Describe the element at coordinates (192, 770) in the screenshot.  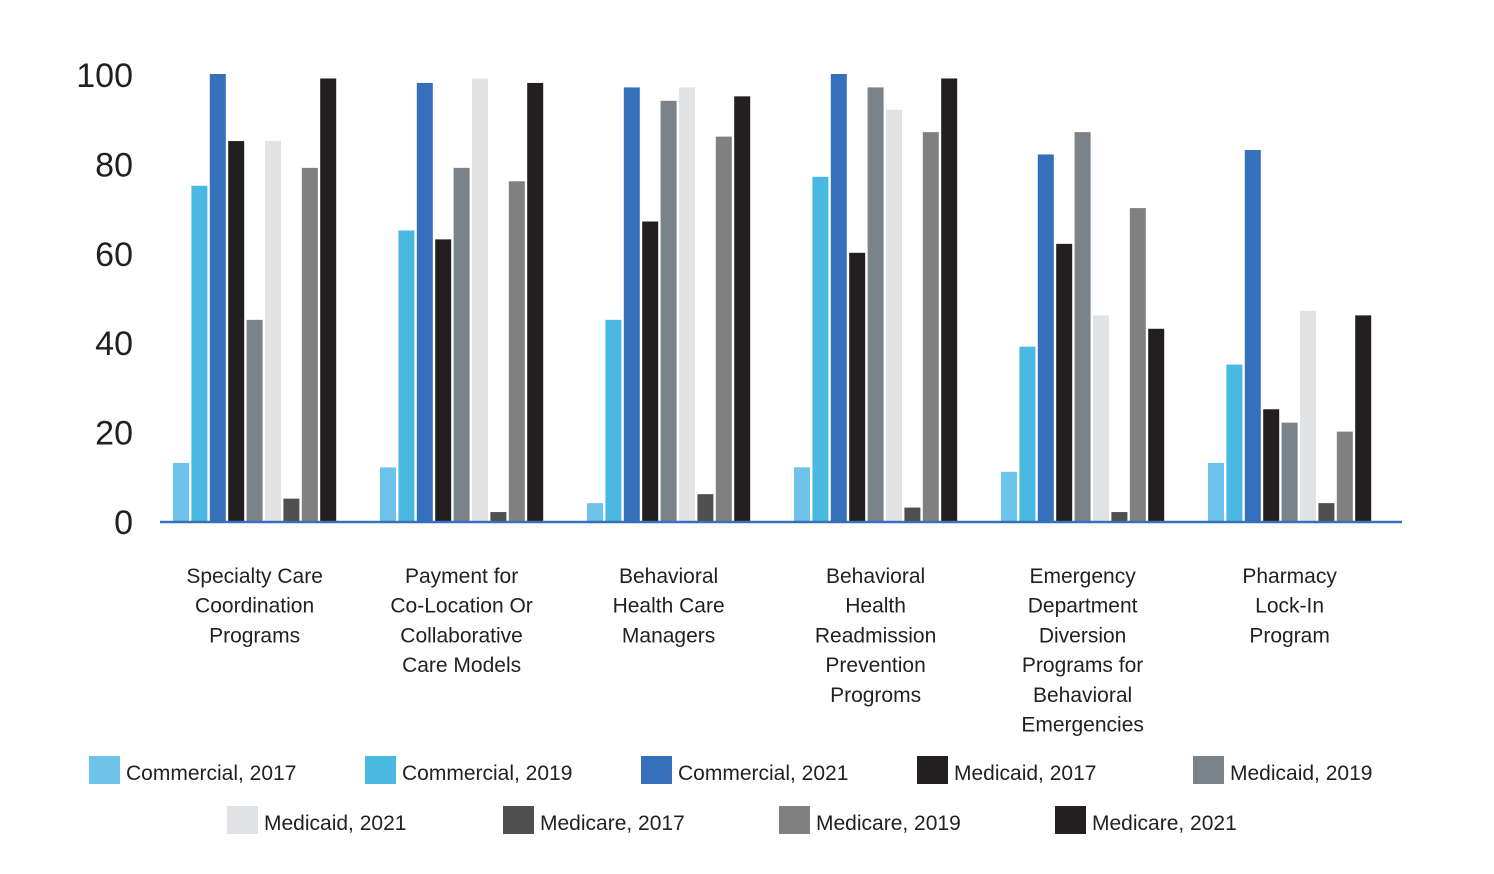
I see `legend-item: Commercial, 2017` at that location.